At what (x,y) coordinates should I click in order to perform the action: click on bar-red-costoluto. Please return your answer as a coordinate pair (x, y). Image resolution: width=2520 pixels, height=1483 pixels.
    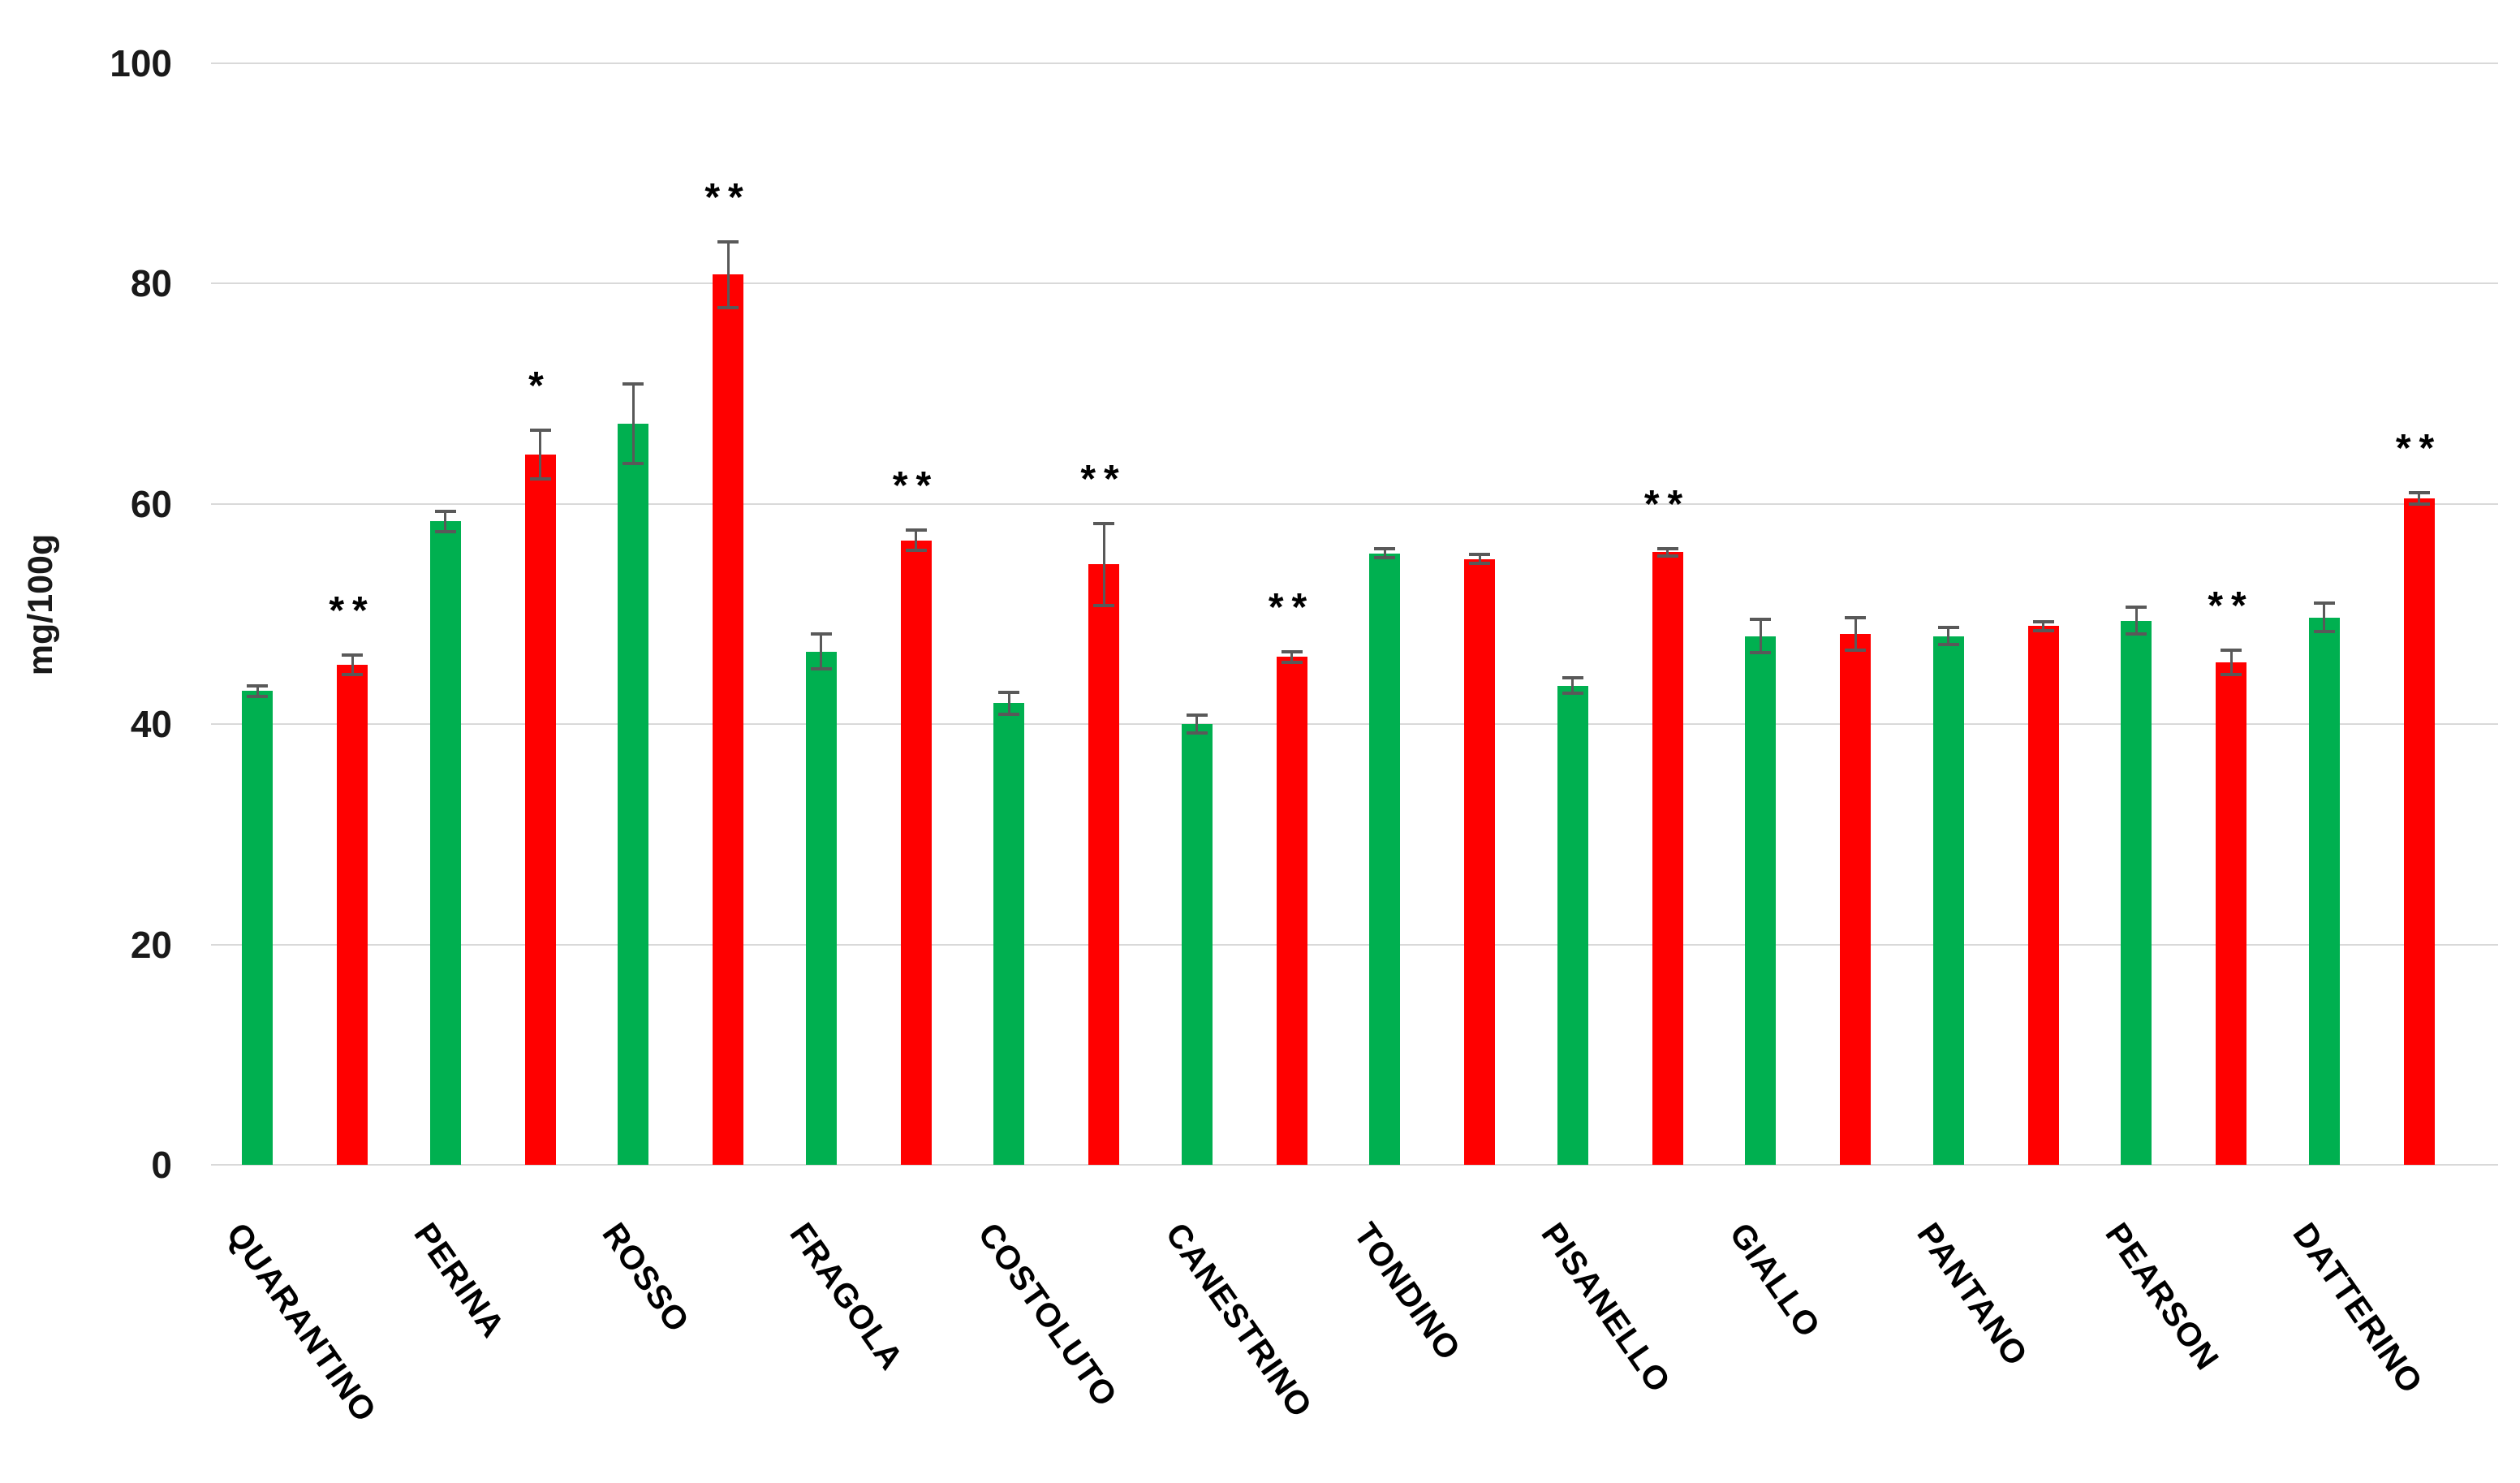
    Looking at the image, I should click on (1103, 865).